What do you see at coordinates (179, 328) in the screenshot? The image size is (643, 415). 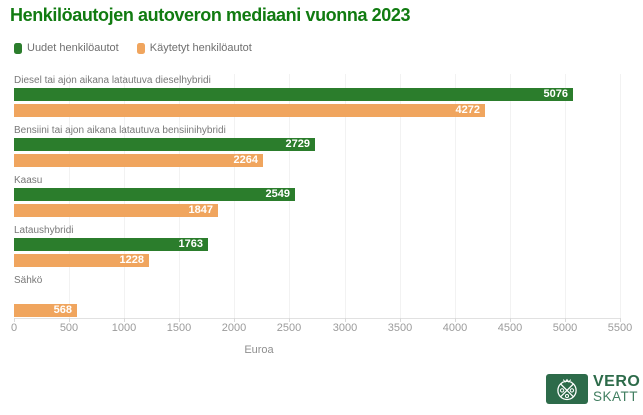 I see `tick-label-1500: 1500` at bounding box center [179, 328].